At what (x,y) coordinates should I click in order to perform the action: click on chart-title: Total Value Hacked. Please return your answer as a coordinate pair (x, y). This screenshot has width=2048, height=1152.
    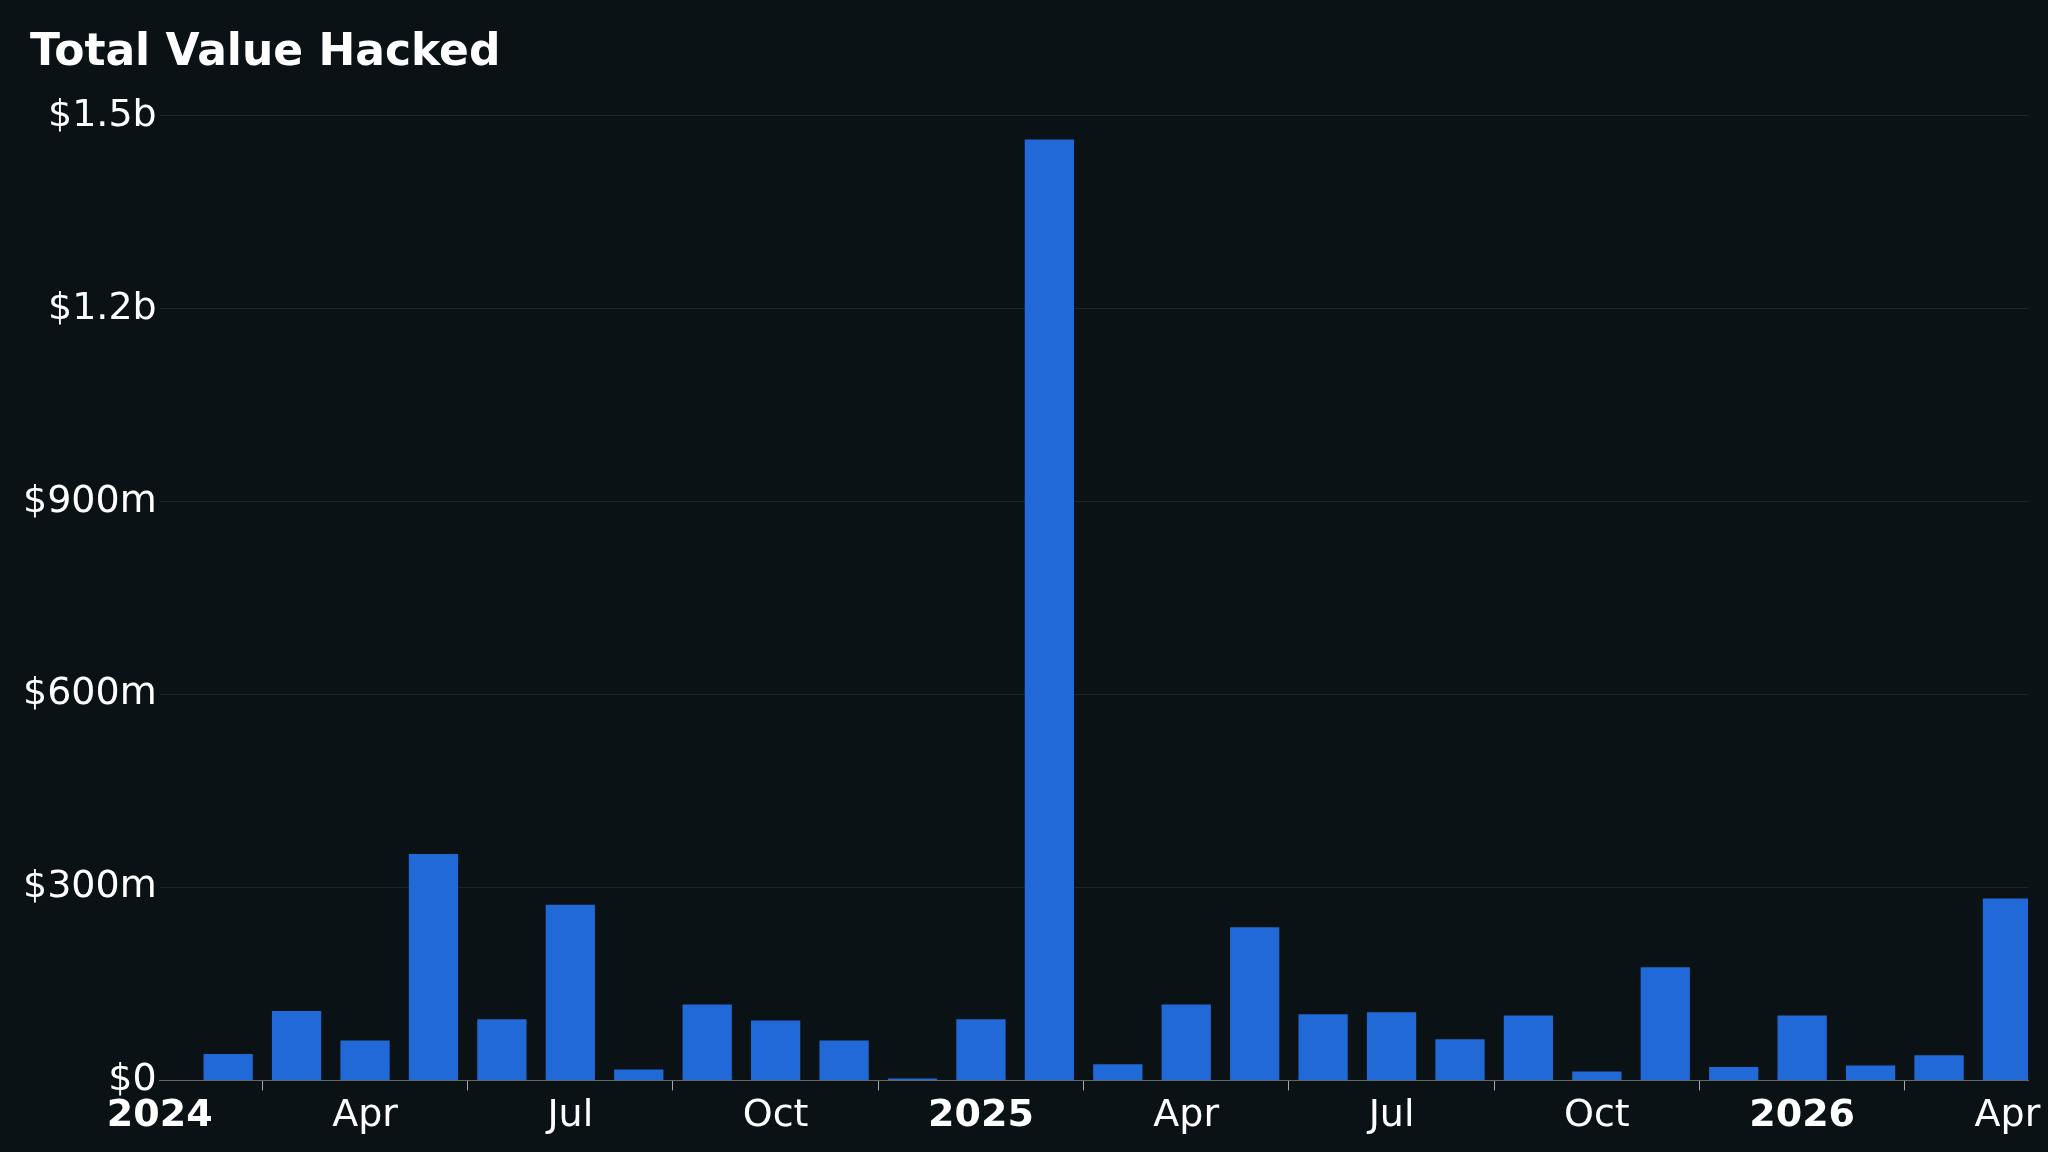
    Looking at the image, I should click on (265, 49).